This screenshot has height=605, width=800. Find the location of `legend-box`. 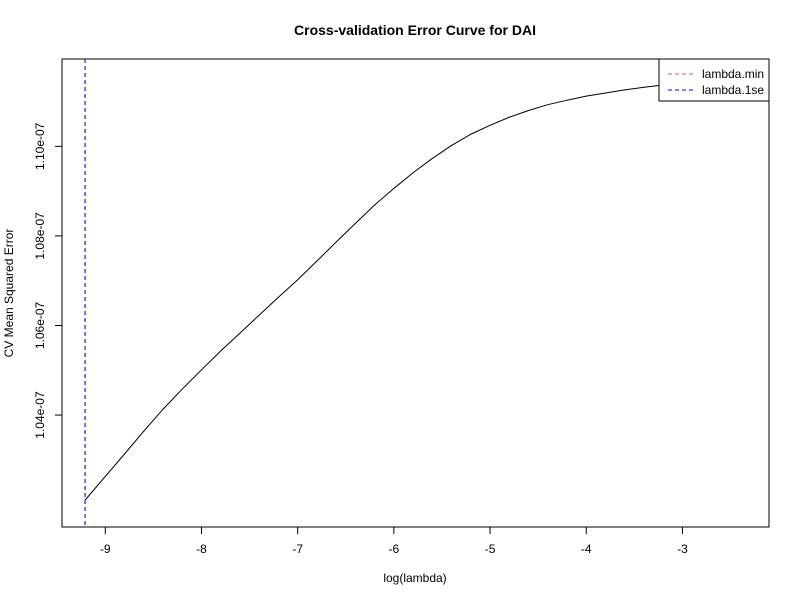

legend-box is located at coordinates (714, 80).